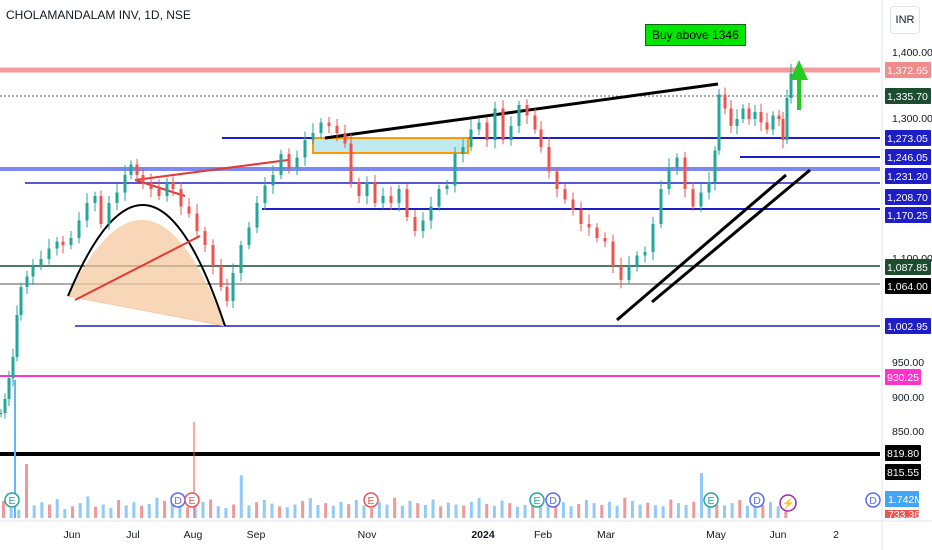 The image size is (932, 550). I want to click on x-tick-label: 2, so click(836, 535).